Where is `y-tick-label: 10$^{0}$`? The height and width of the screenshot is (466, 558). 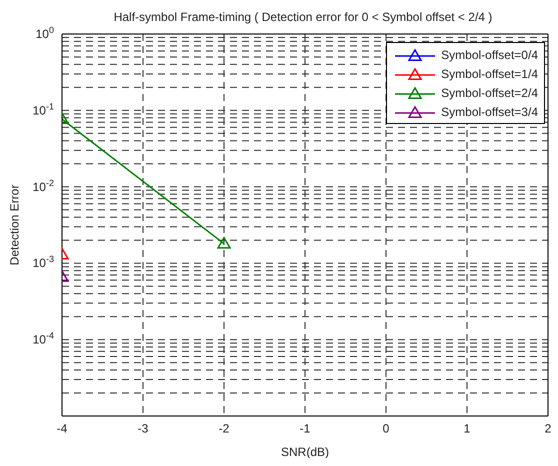
y-tick-label: 10$^{0}$ is located at coordinates (45, 33).